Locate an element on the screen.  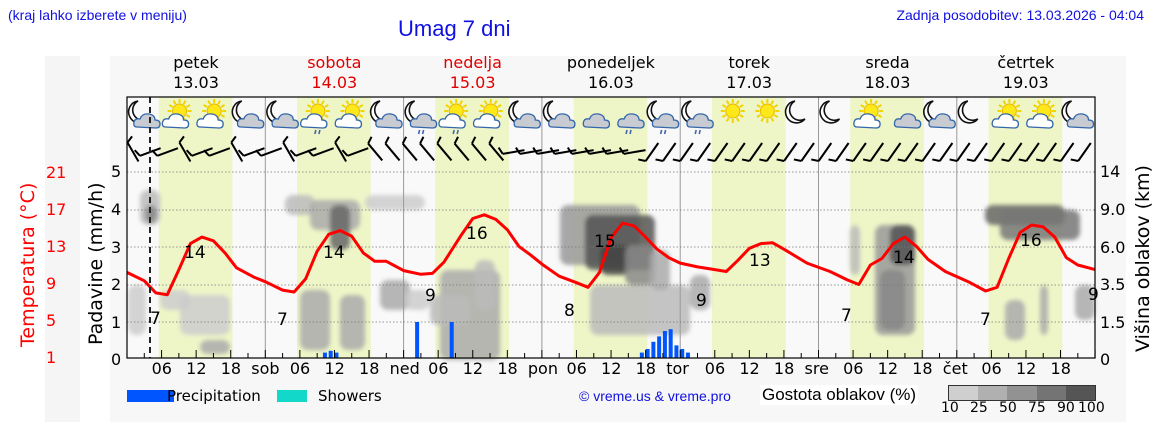
cloud-tick: 6.0 is located at coordinates (1113, 247).